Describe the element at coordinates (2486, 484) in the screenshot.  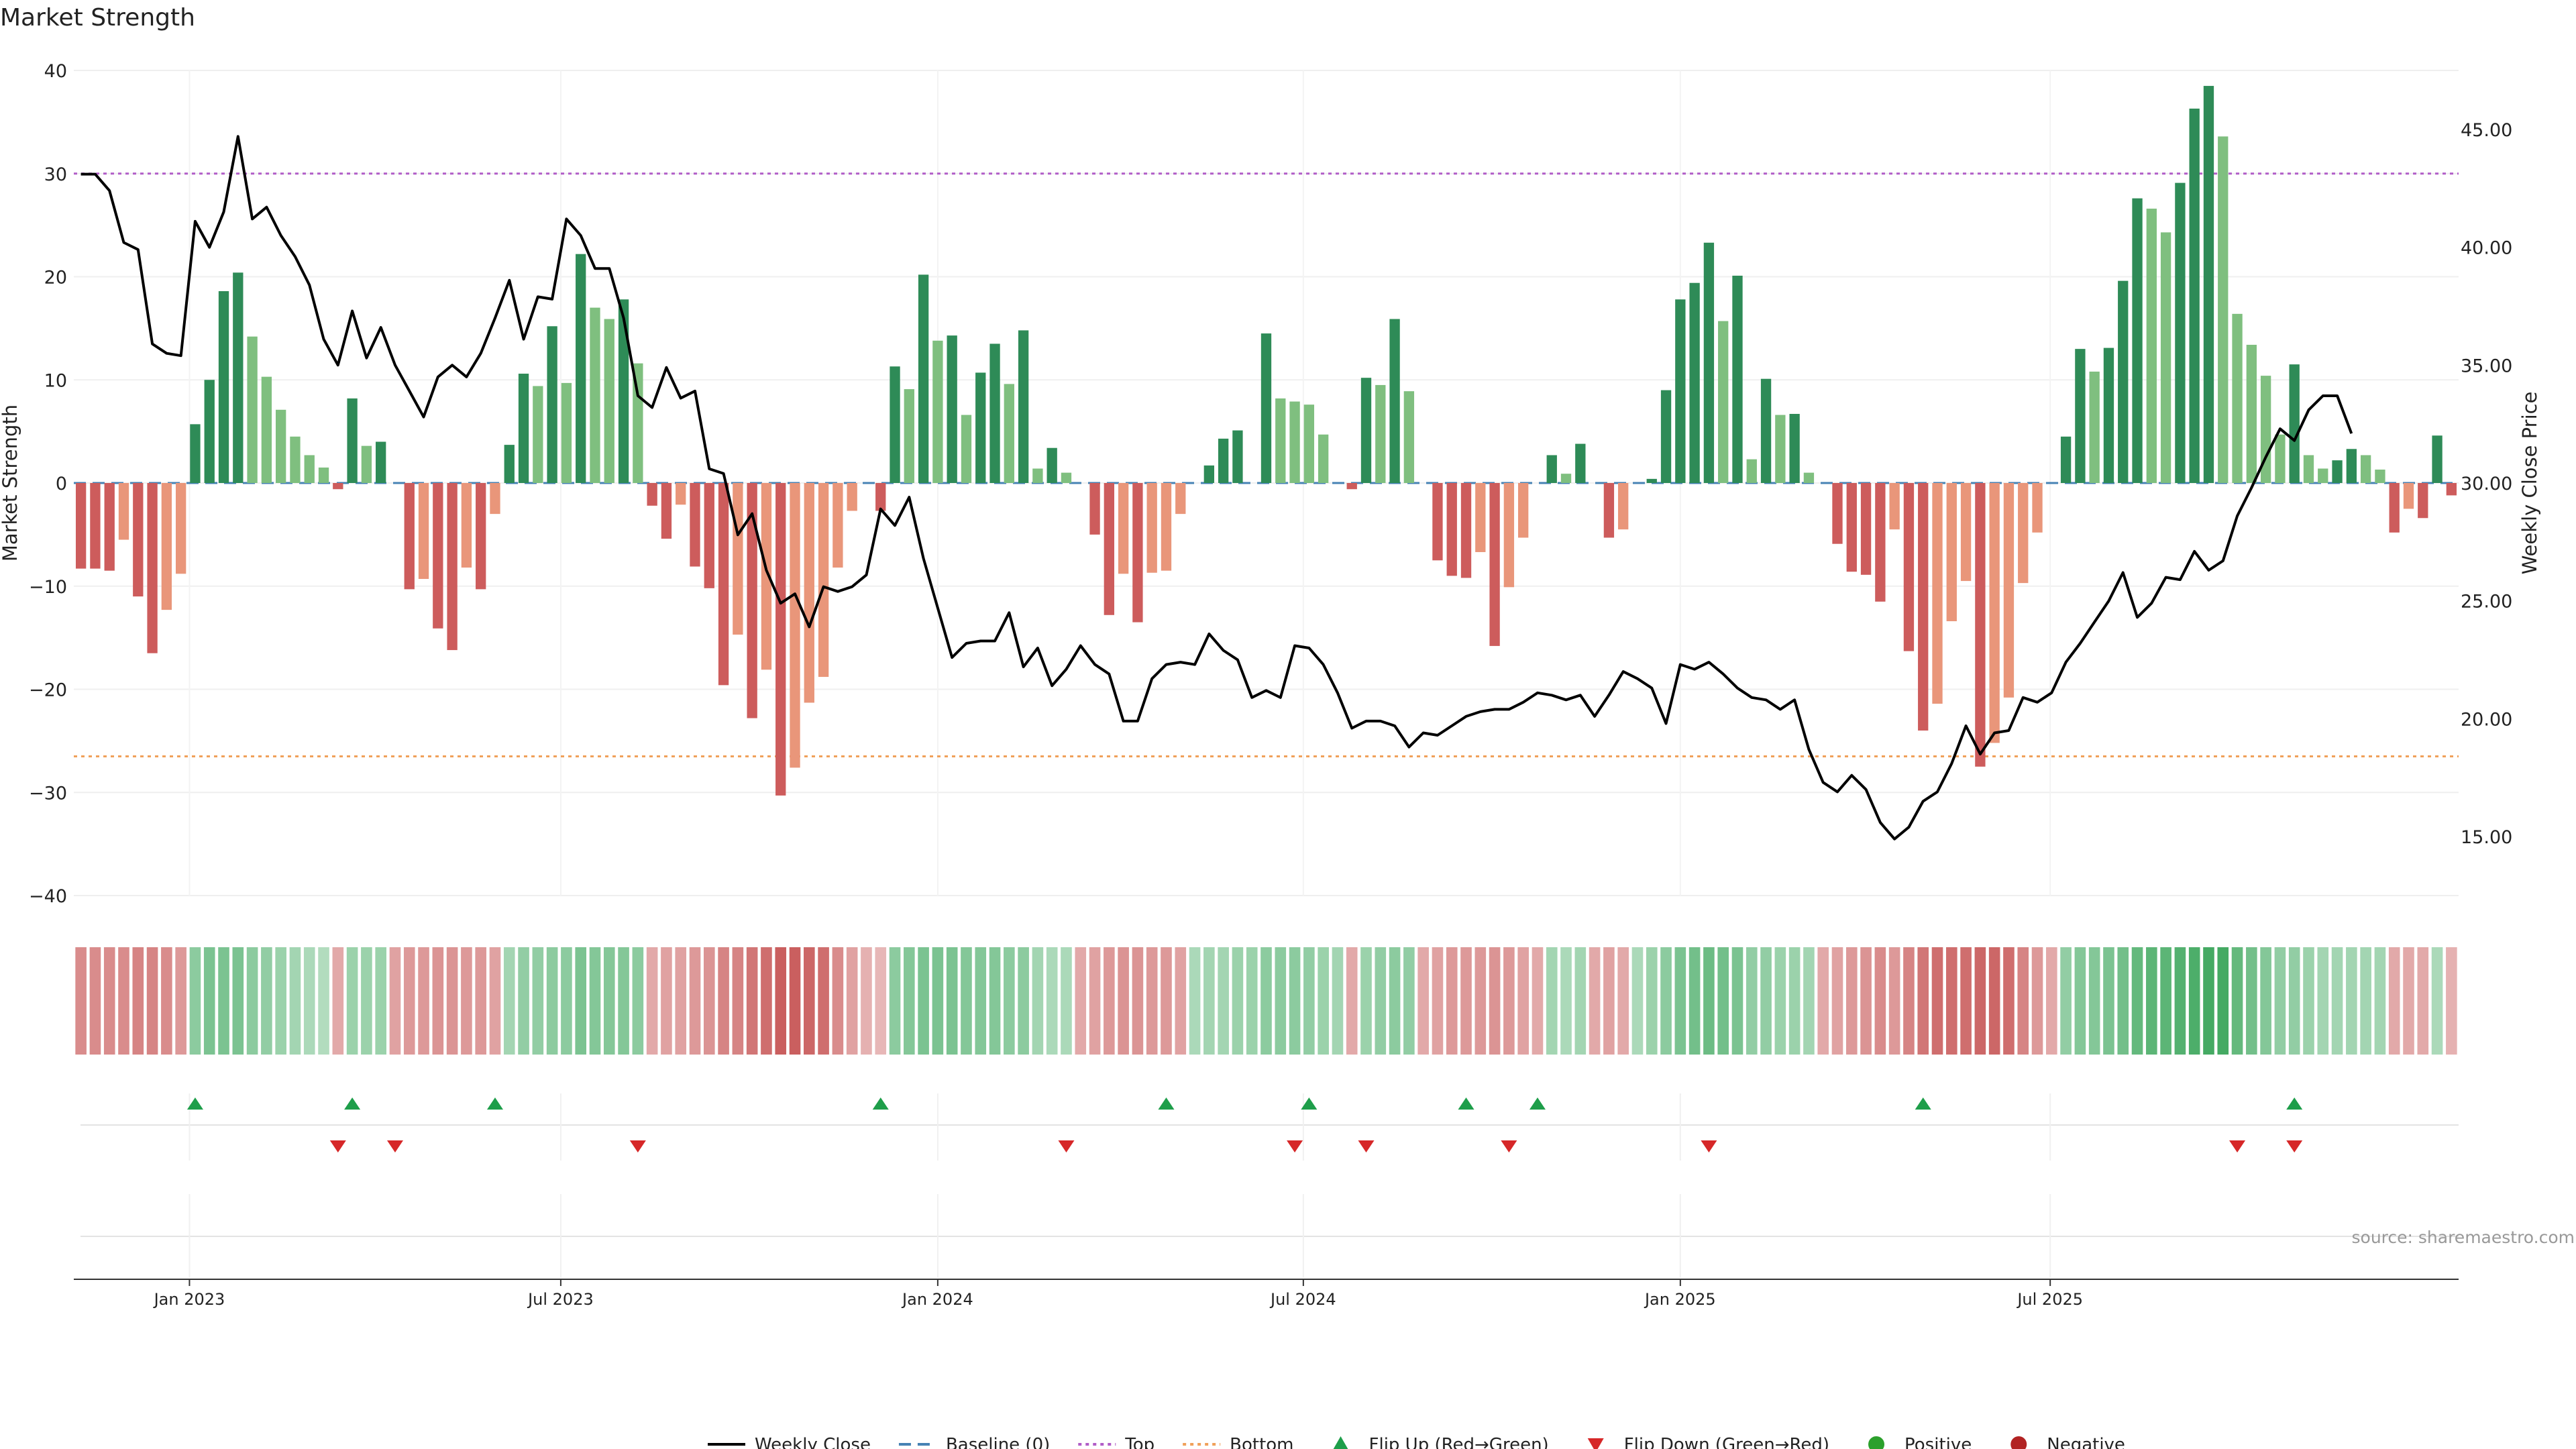
I see `y2-tick-label: 30.00` at that location.